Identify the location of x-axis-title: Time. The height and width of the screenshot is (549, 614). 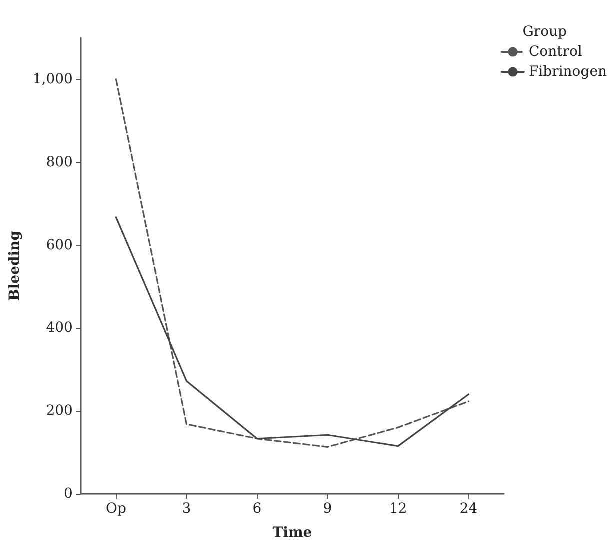
(292, 533).